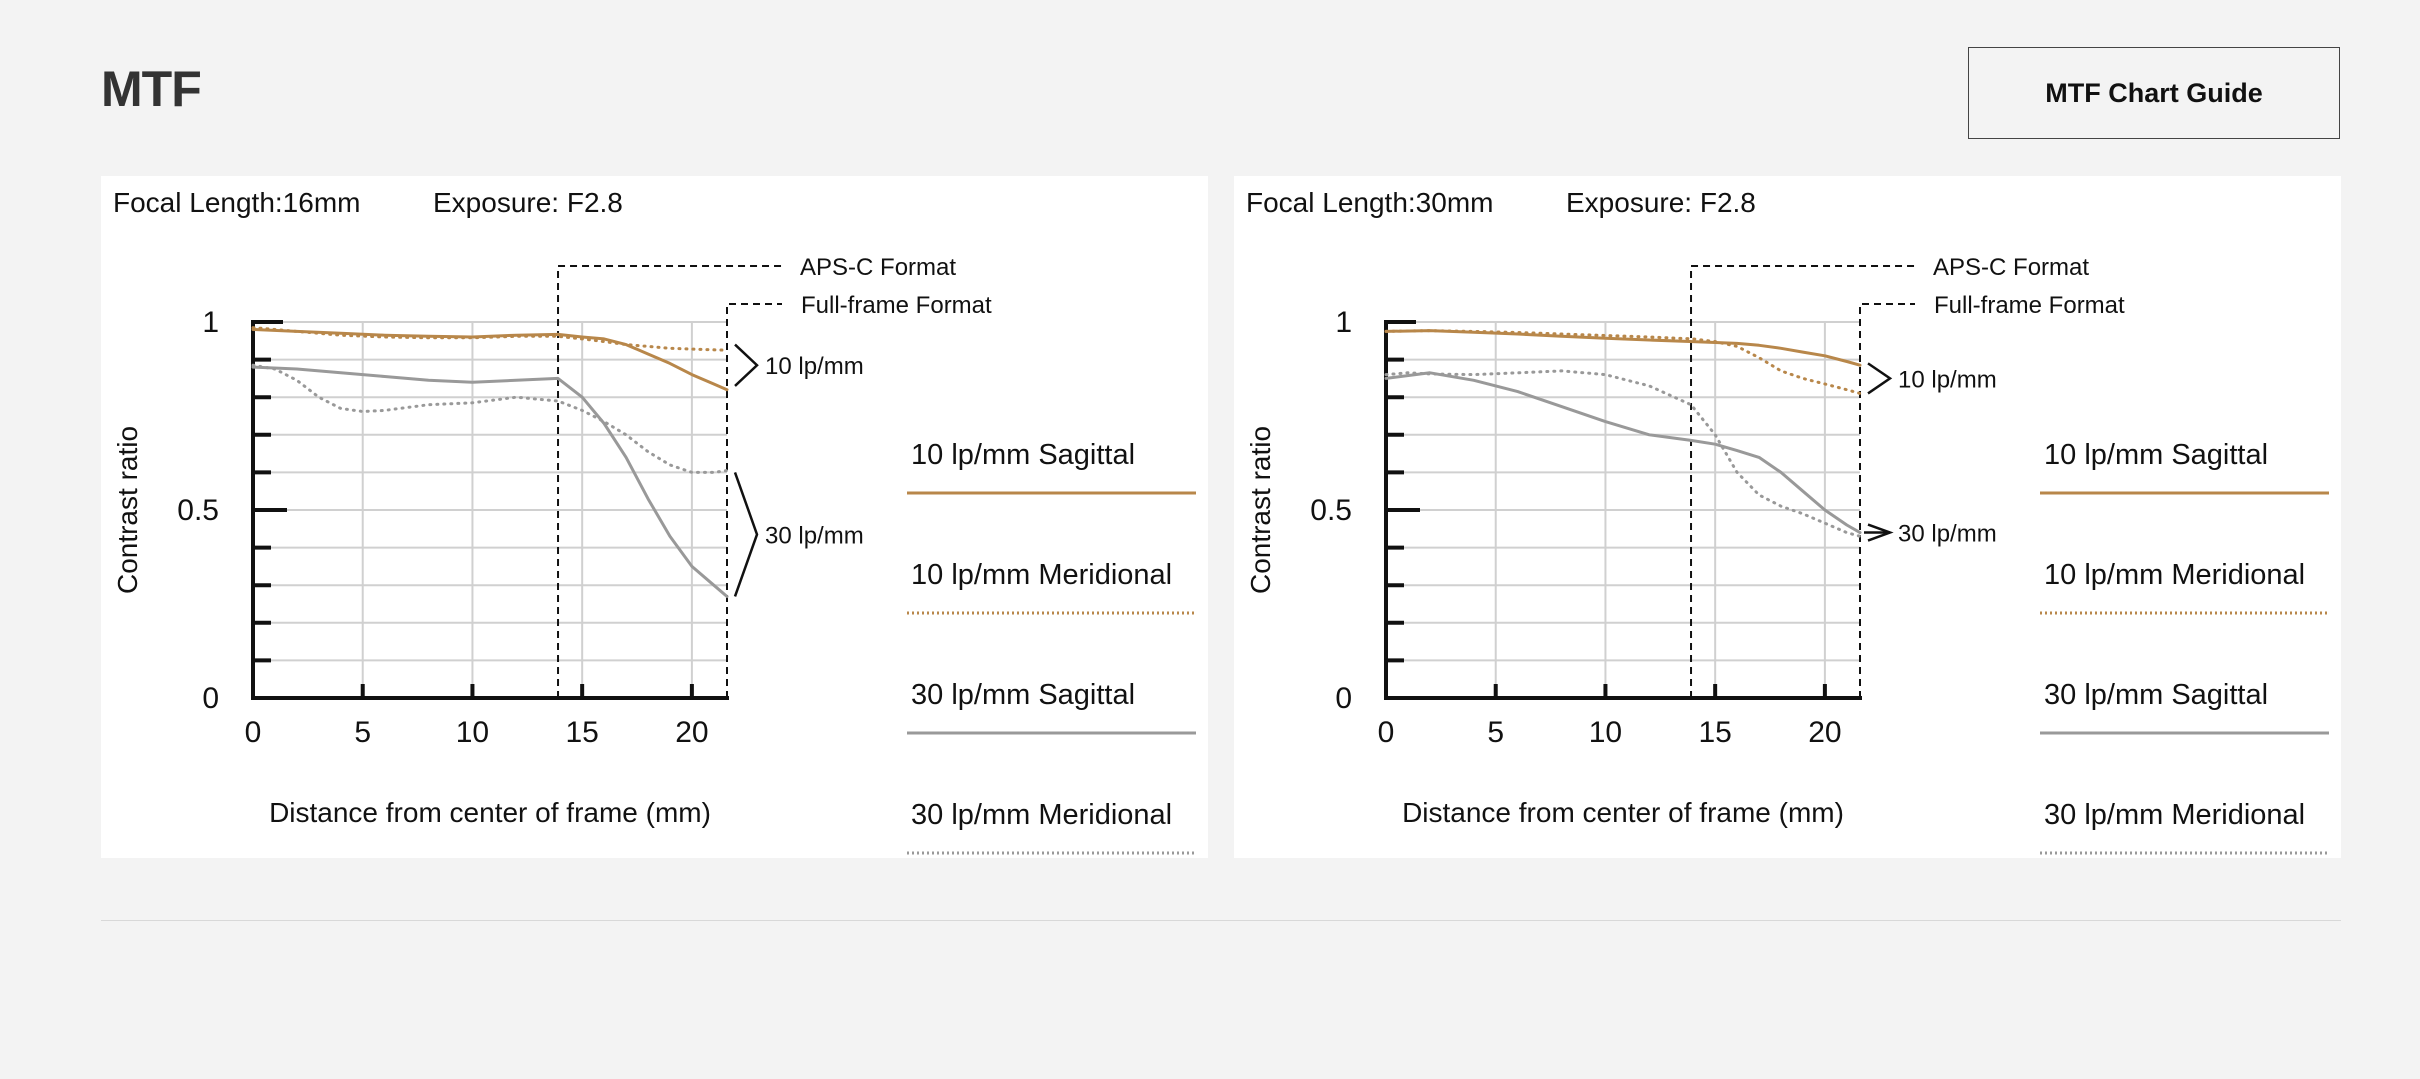 The image size is (2420, 1079). What do you see at coordinates (151, 89) in the screenshot?
I see `page-title: MTF` at bounding box center [151, 89].